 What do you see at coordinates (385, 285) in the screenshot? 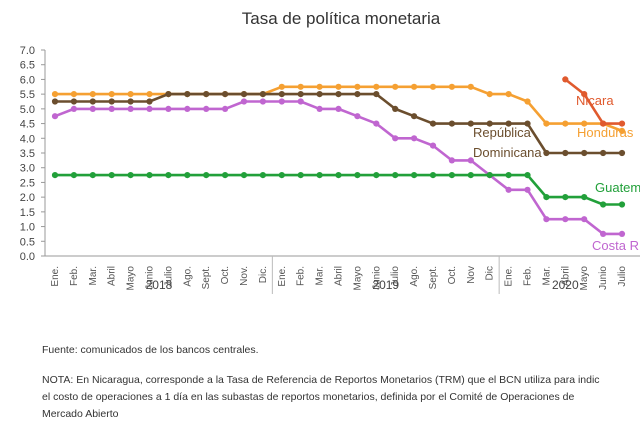
I see `year-label: 2019` at bounding box center [385, 285].